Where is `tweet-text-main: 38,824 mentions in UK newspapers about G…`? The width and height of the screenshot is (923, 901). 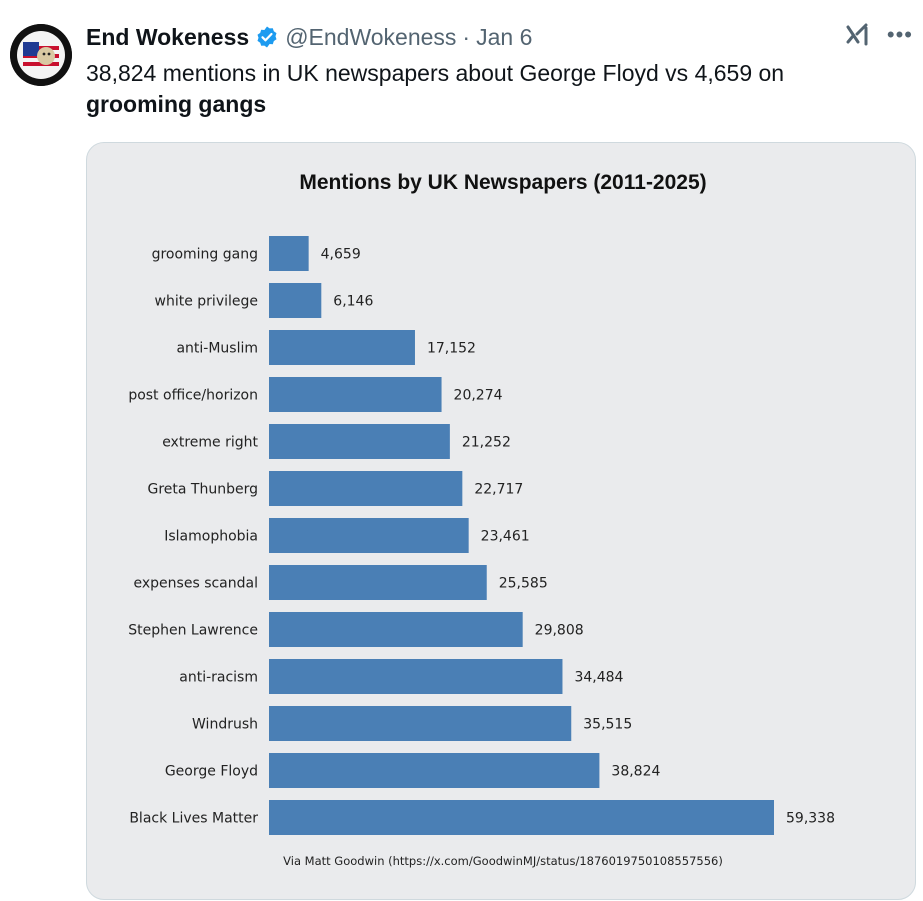 tweet-text-main: 38,824 mentions in UK newspapers about G… is located at coordinates (435, 73).